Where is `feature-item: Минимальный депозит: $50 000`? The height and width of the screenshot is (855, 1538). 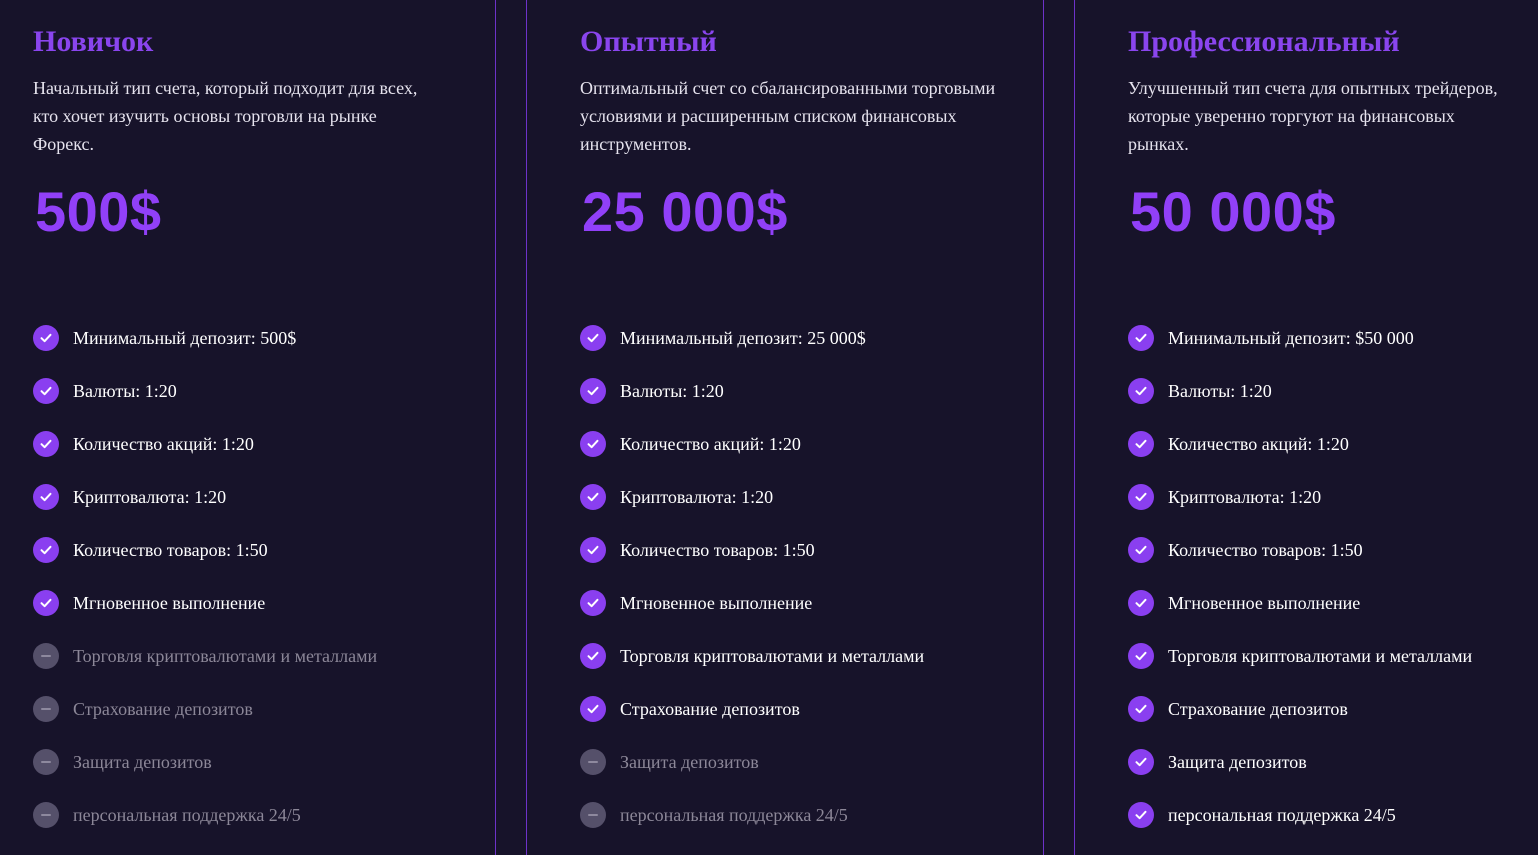 feature-item: Минимальный депозит: $50 000 is located at coordinates (1300, 337).